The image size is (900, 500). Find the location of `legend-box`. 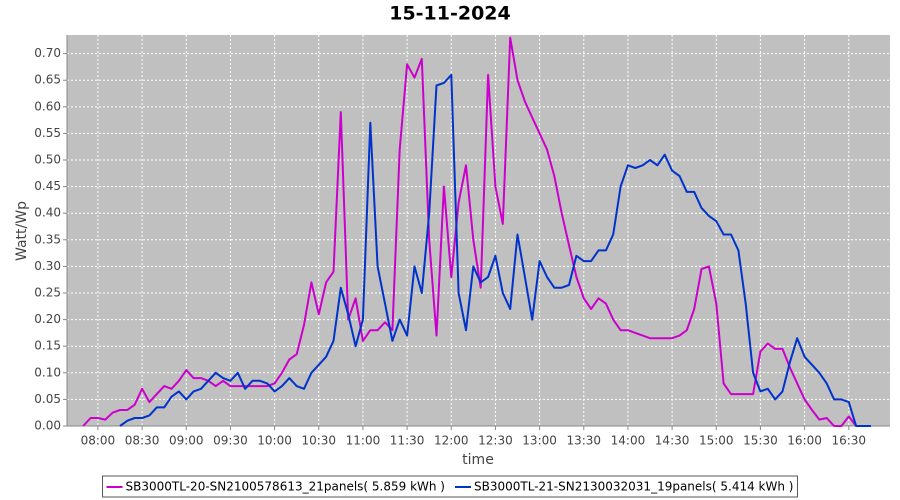

legend-box is located at coordinates (450, 486).